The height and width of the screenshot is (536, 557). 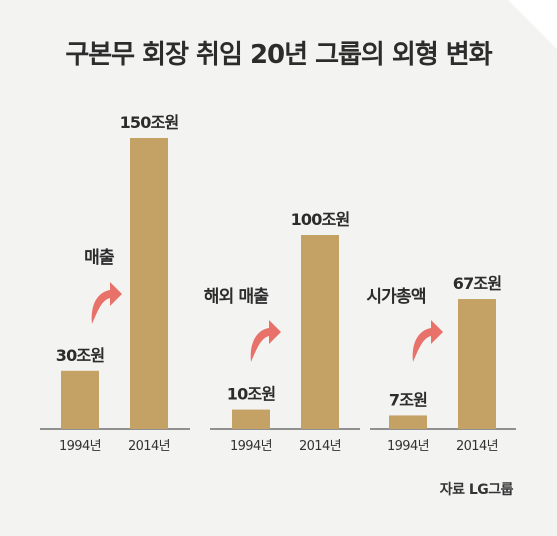 I want to click on growth-arrow-icon-sales, so click(x=106, y=303).